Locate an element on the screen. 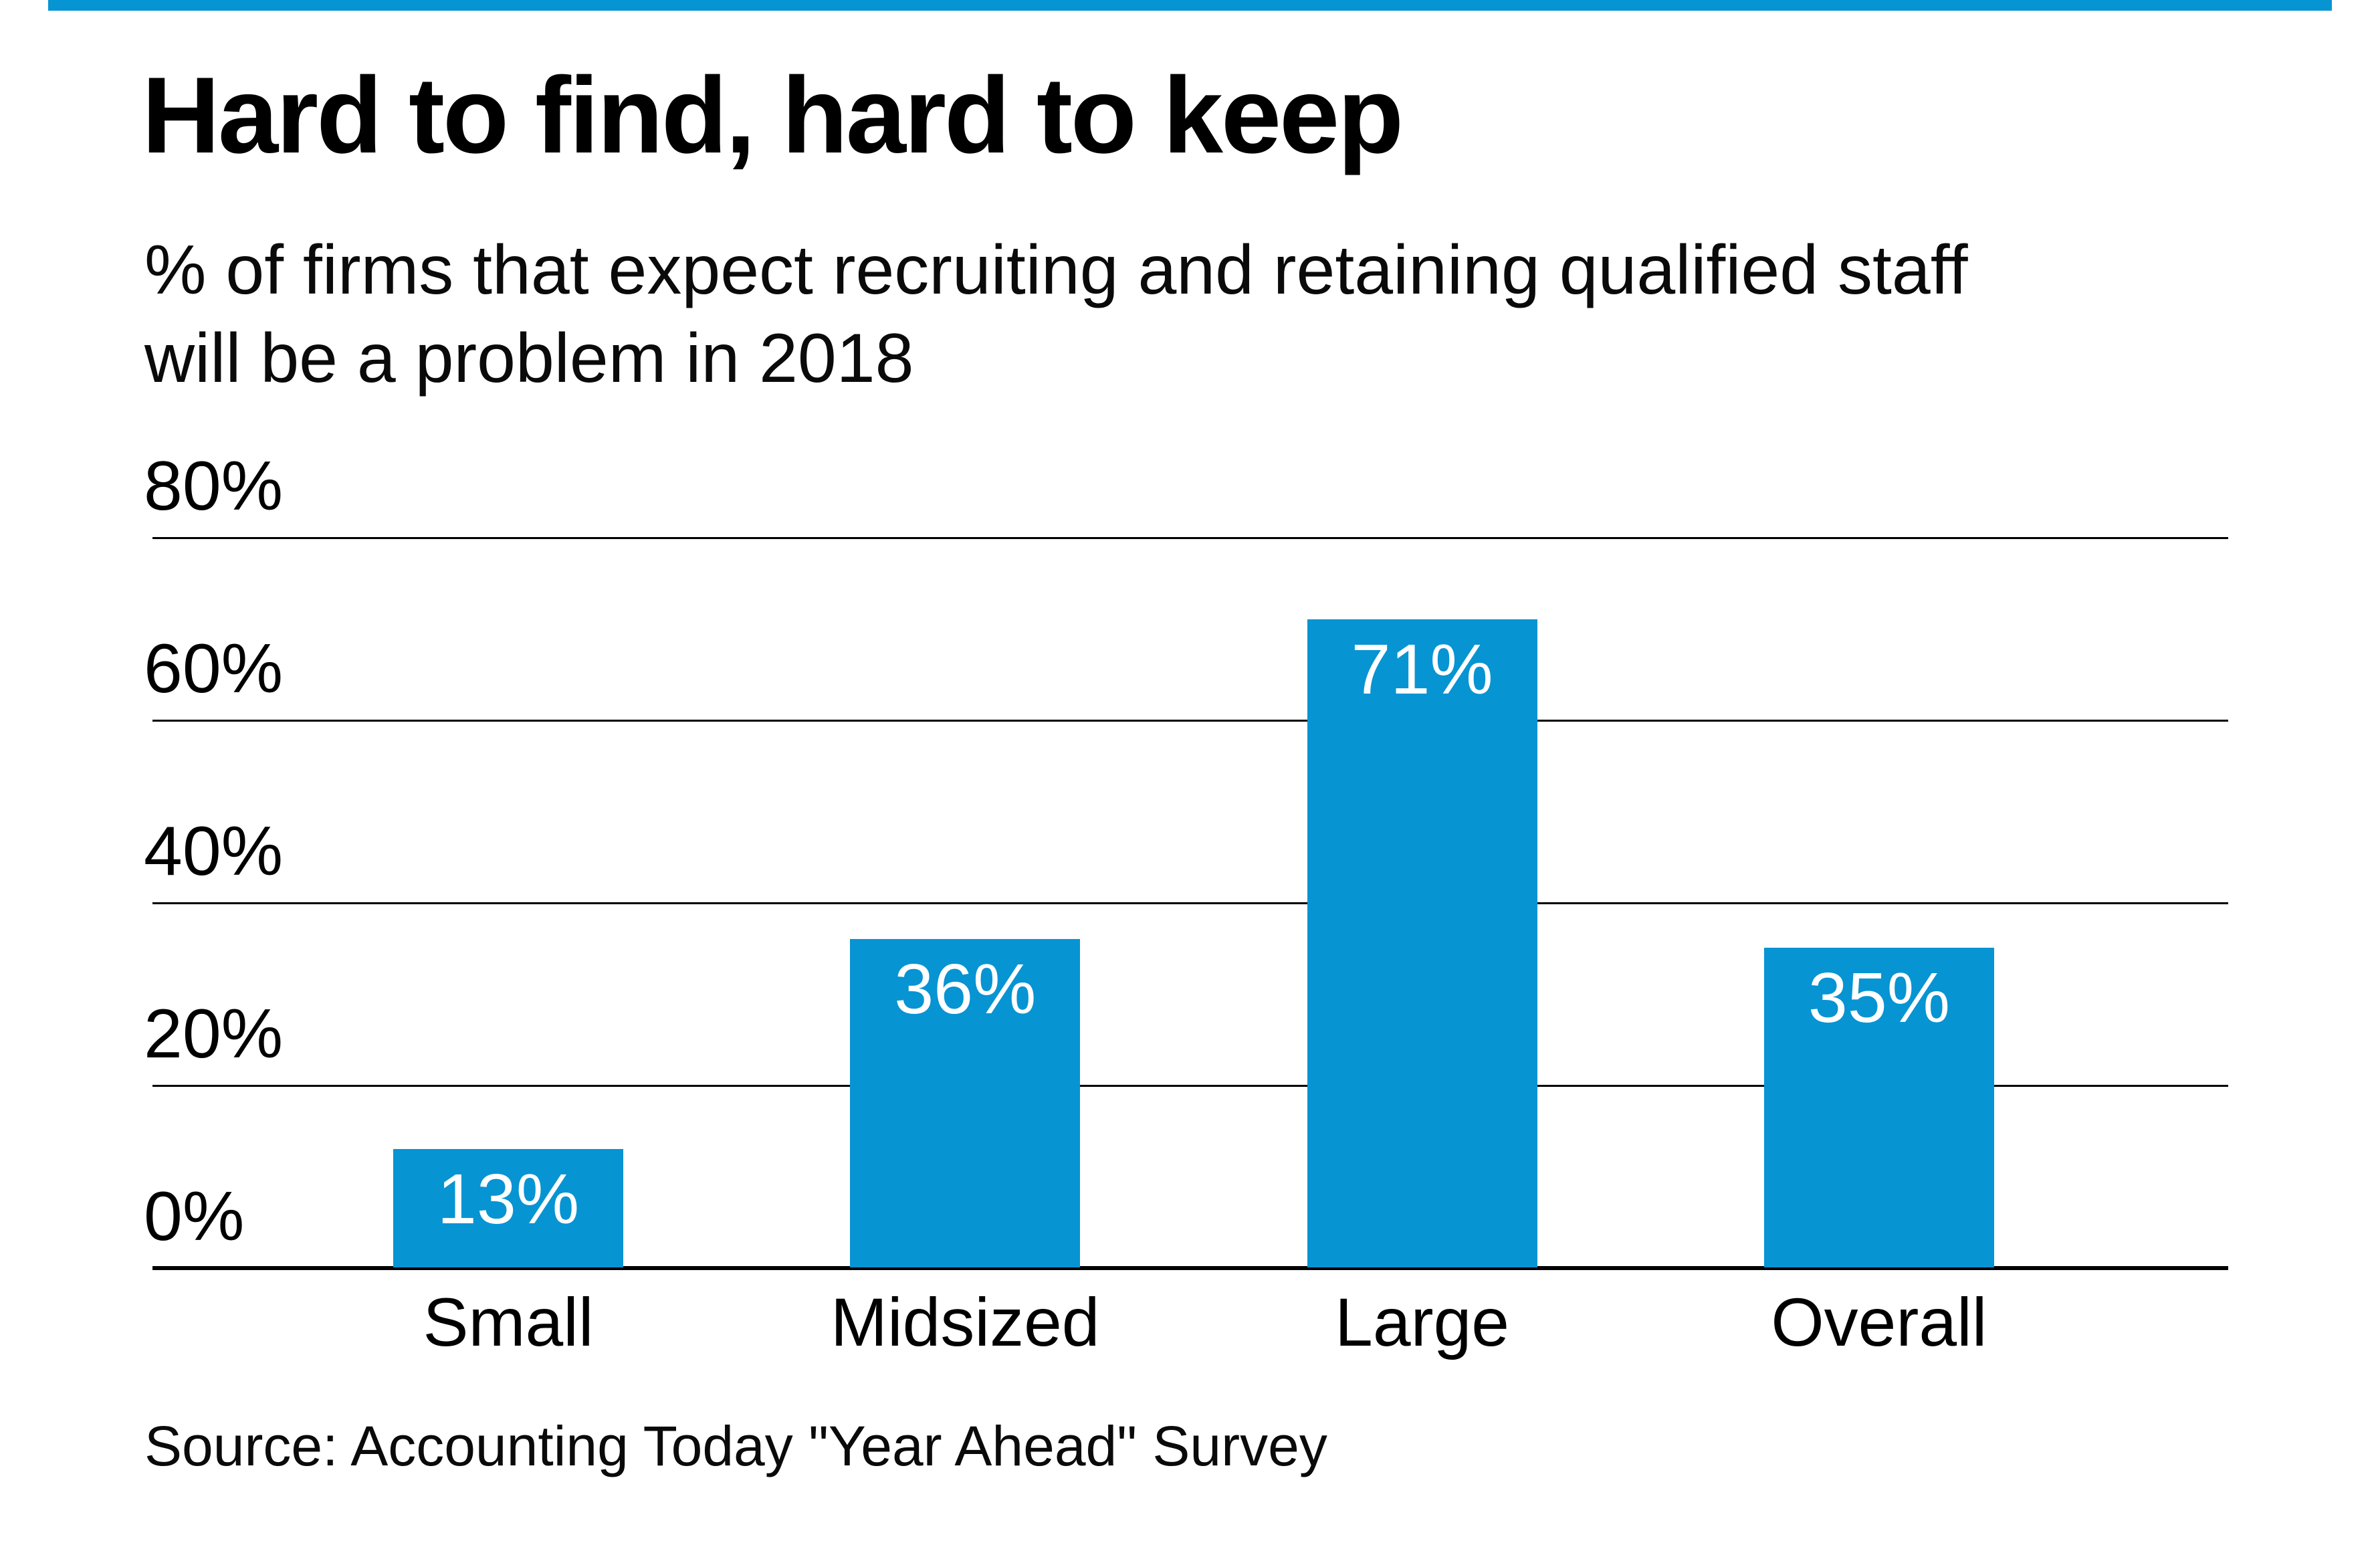 The width and height of the screenshot is (2380, 1551). y-tick-label-80: 80% is located at coordinates (214, 486).